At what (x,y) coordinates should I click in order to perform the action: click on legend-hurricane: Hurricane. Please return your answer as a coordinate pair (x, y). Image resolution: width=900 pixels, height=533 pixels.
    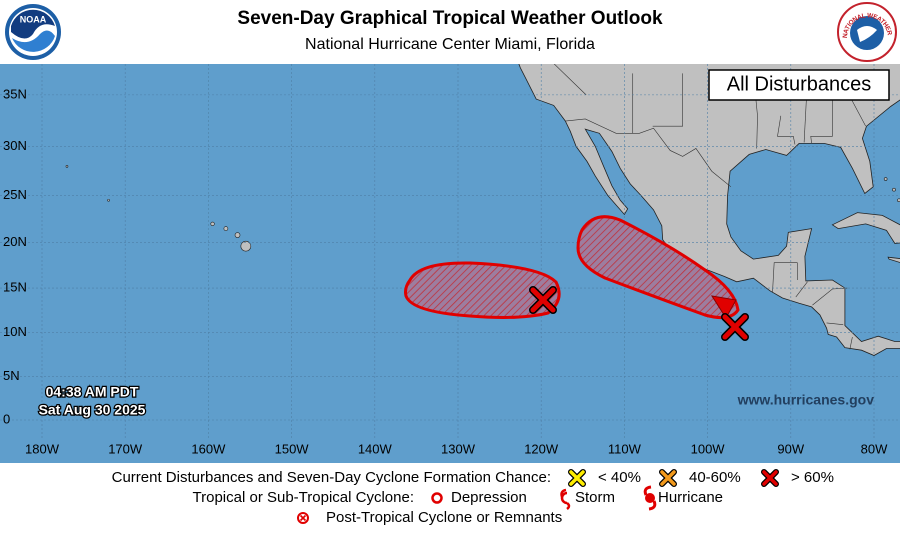
    Looking at the image, I should click on (690, 497).